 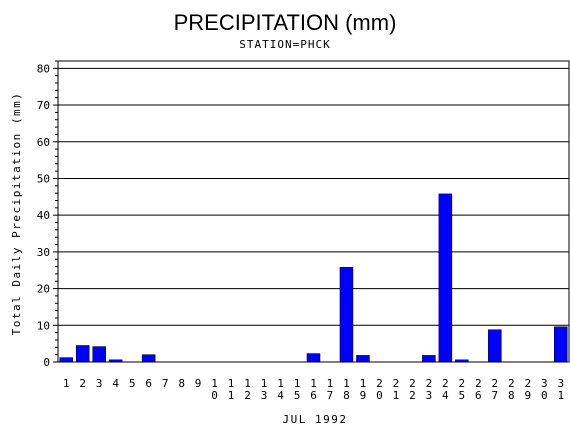 What do you see at coordinates (43, 289) in the screenshot?
I see `y-tick-label: 20` at bounding box center [43, 289].